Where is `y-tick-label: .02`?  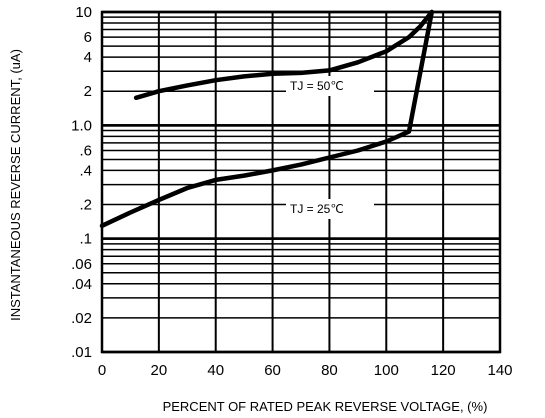 y-tick-label: .02 is located at coordinates (81, 318).